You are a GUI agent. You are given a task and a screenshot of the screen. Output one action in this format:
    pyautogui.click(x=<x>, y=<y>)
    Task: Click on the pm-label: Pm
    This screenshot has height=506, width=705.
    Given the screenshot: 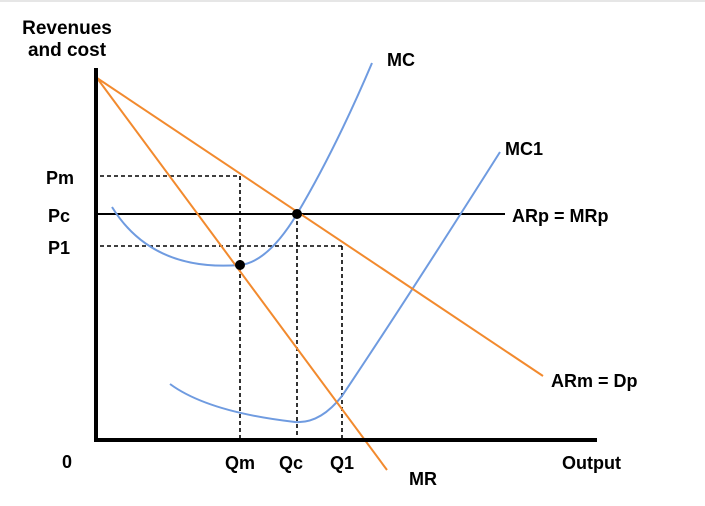 What is the action you would take?
    pyautogui.click(x=60, y=178)
    